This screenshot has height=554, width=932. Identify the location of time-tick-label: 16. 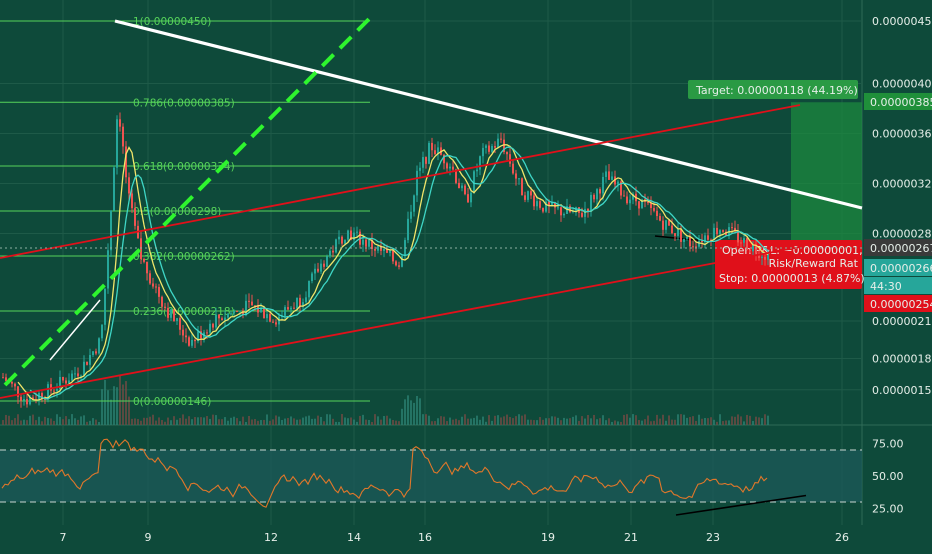
(425, 537).